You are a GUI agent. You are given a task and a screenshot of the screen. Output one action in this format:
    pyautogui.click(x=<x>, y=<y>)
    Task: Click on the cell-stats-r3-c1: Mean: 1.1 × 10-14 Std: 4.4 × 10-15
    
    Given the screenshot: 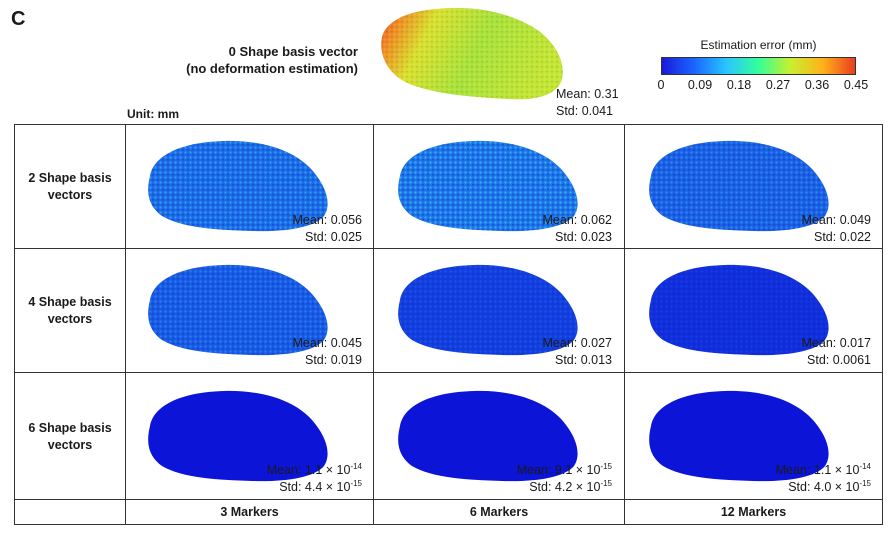 What is the action you would take?
    pyautogui.click(x=244, y=479)
    